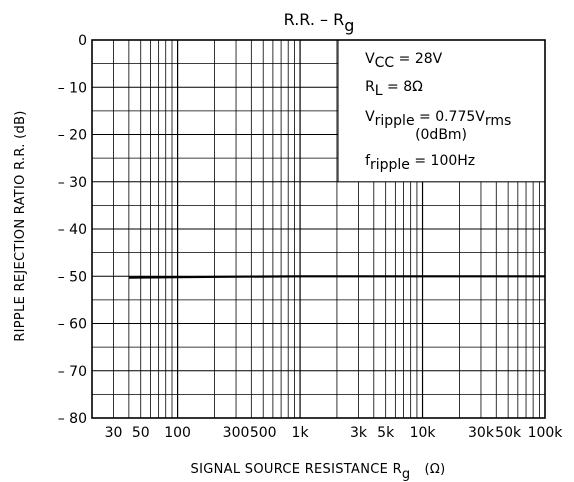  I want to click on chart-title: R.R. – Rg, so click(319, 22).